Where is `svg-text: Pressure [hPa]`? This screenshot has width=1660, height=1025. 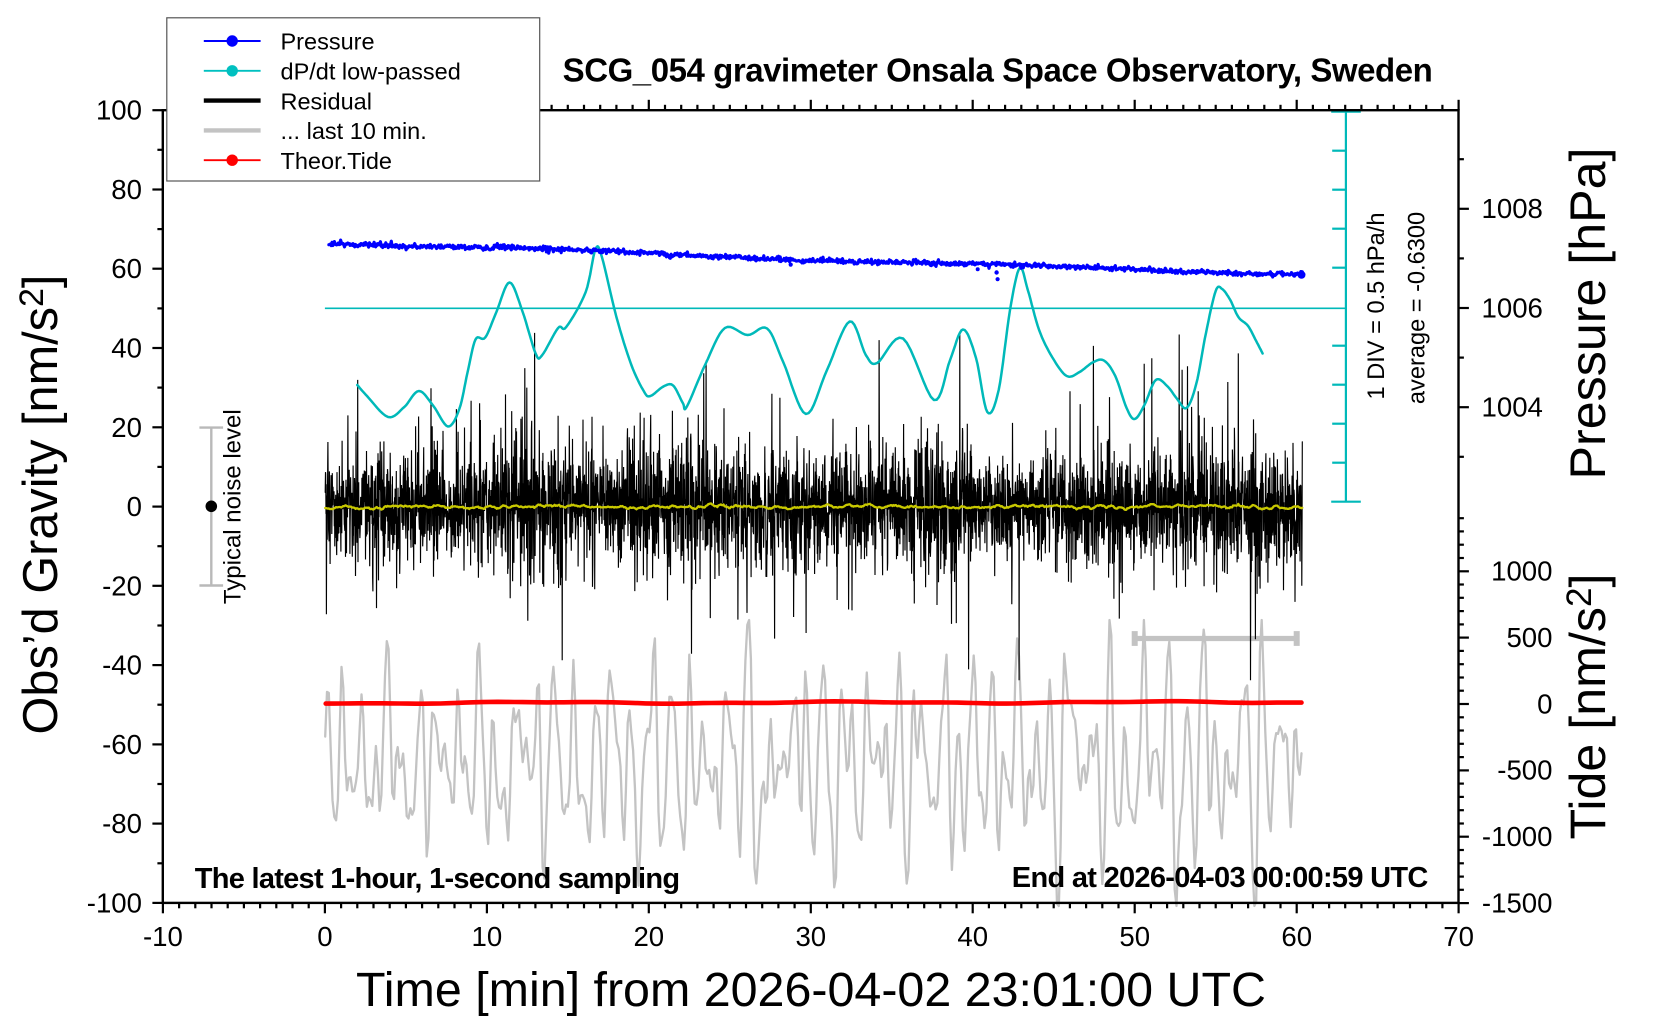
svg-text: Pressure [hPa] is located at coordinates (1588, 314).